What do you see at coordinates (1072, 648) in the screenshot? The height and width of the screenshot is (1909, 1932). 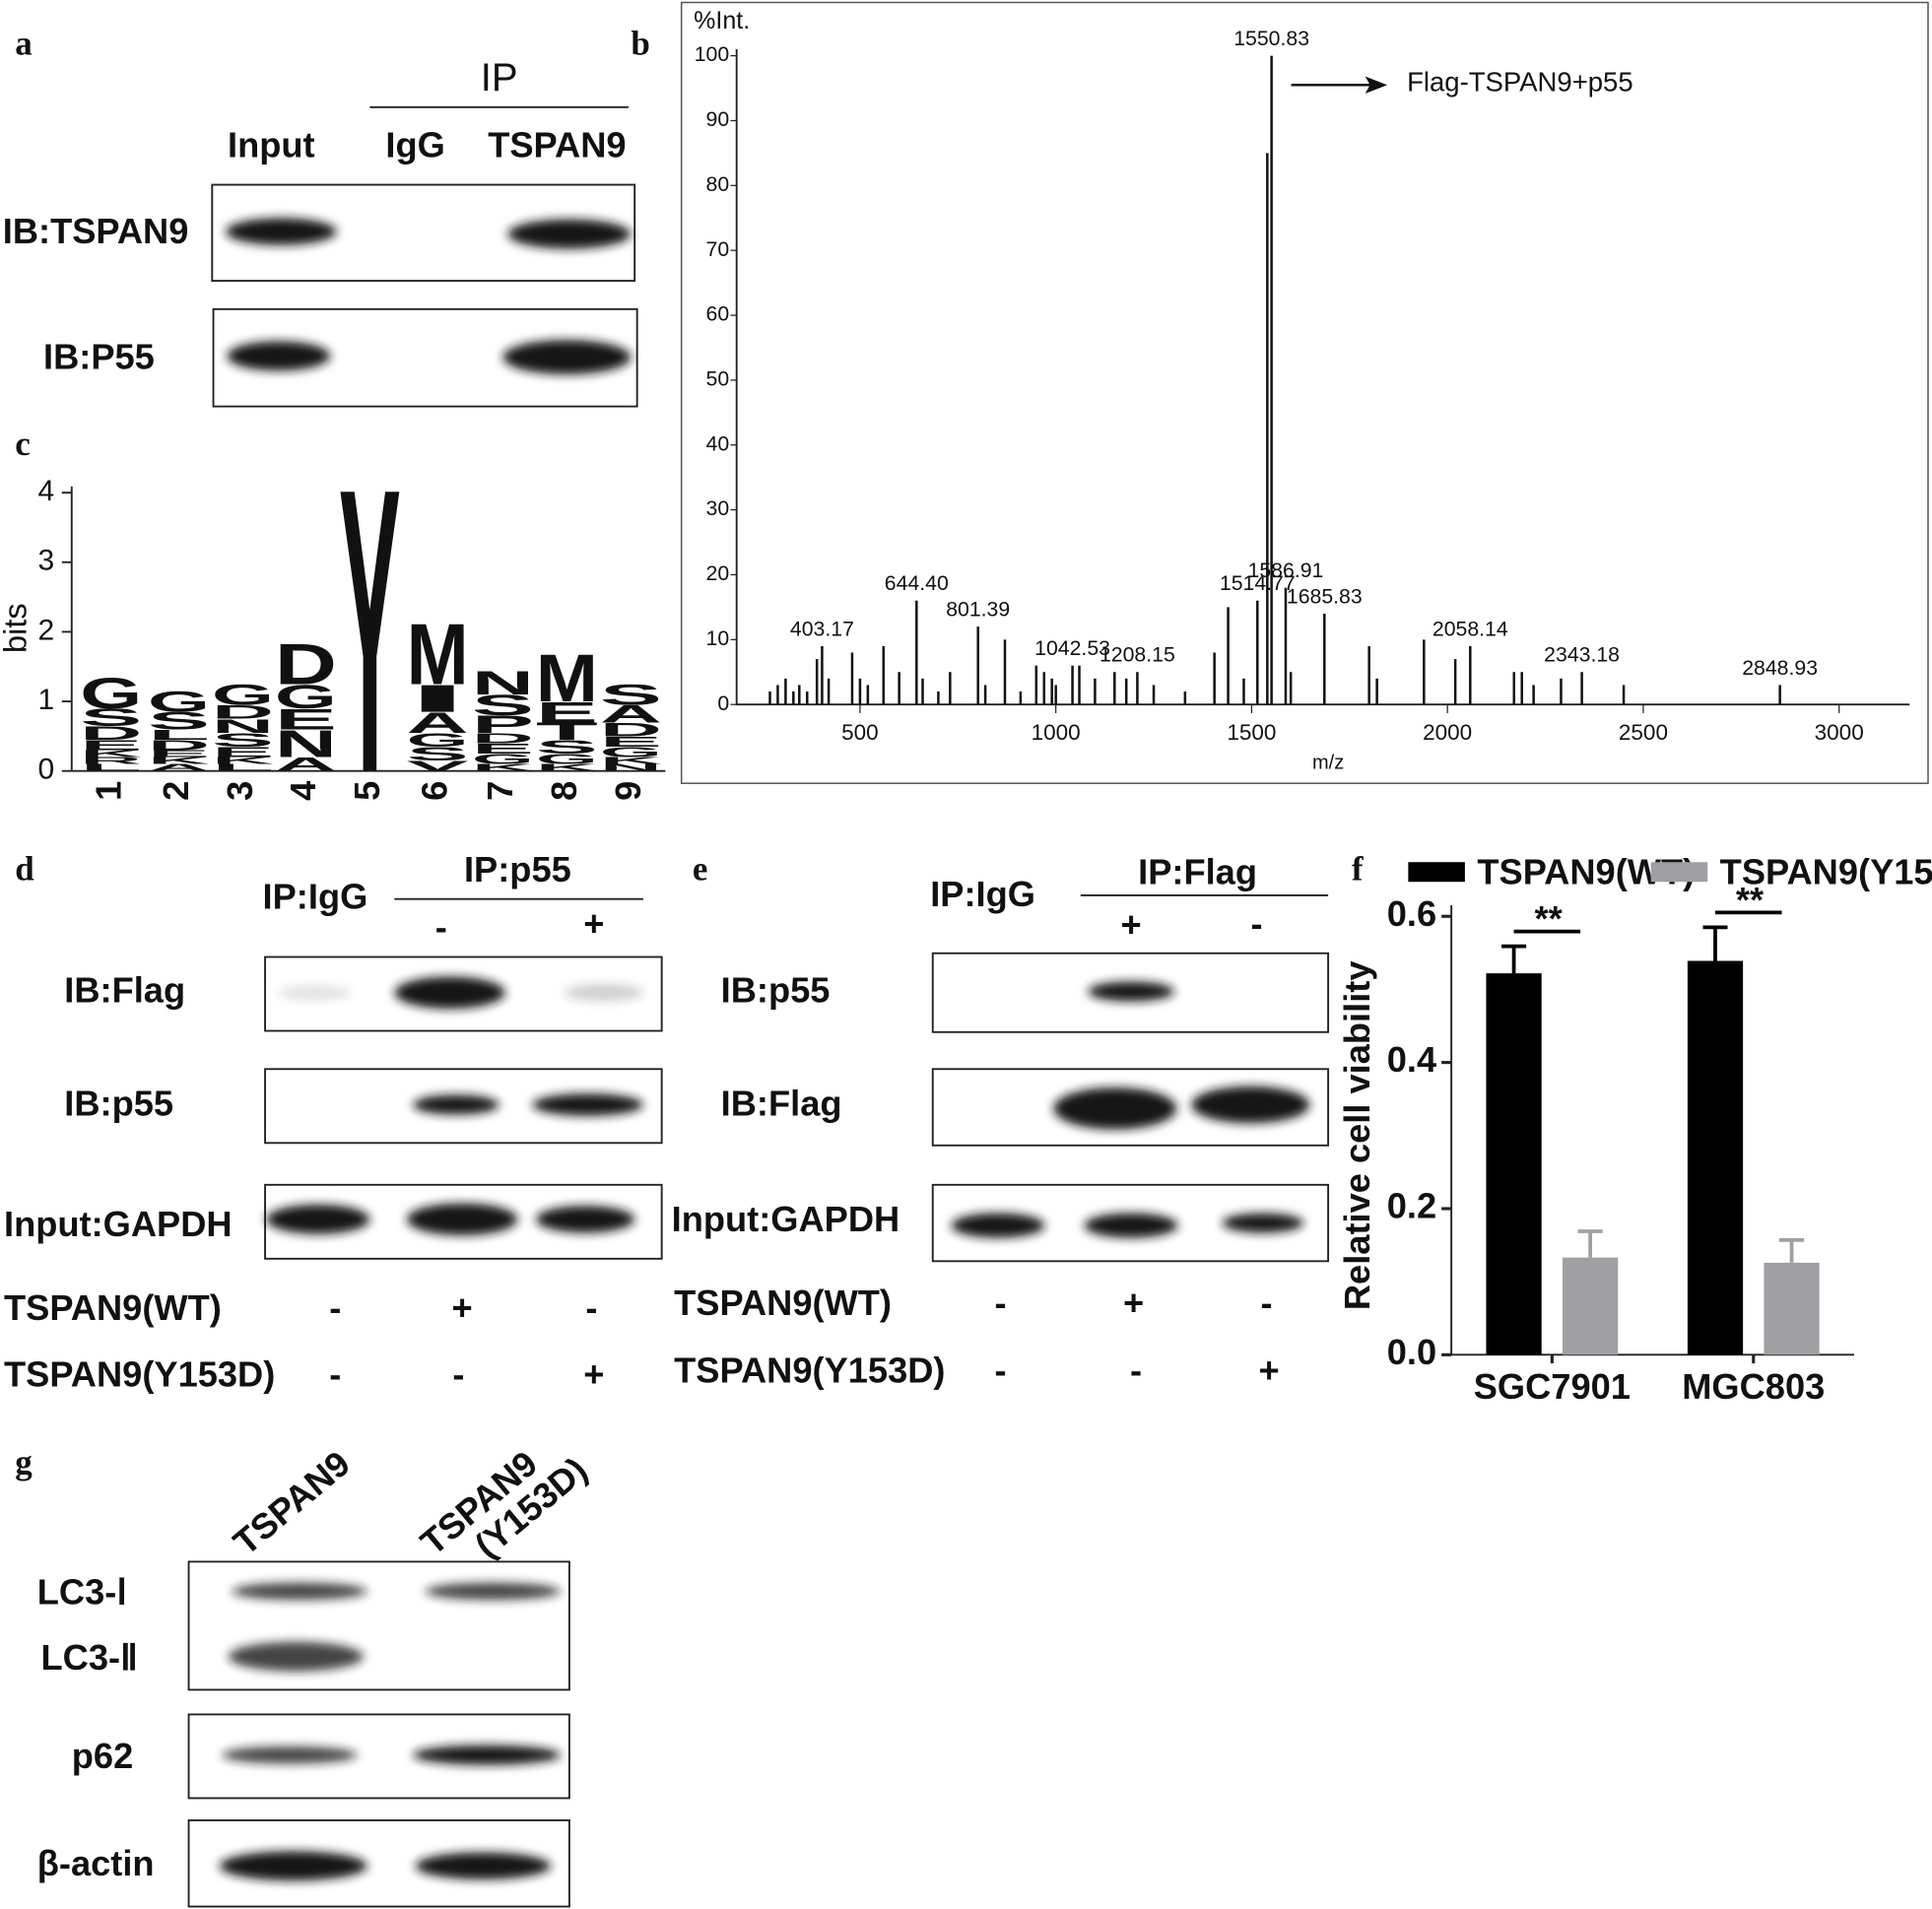 I see `peak-label: 1042.53` at bounding box center [1072, 648].